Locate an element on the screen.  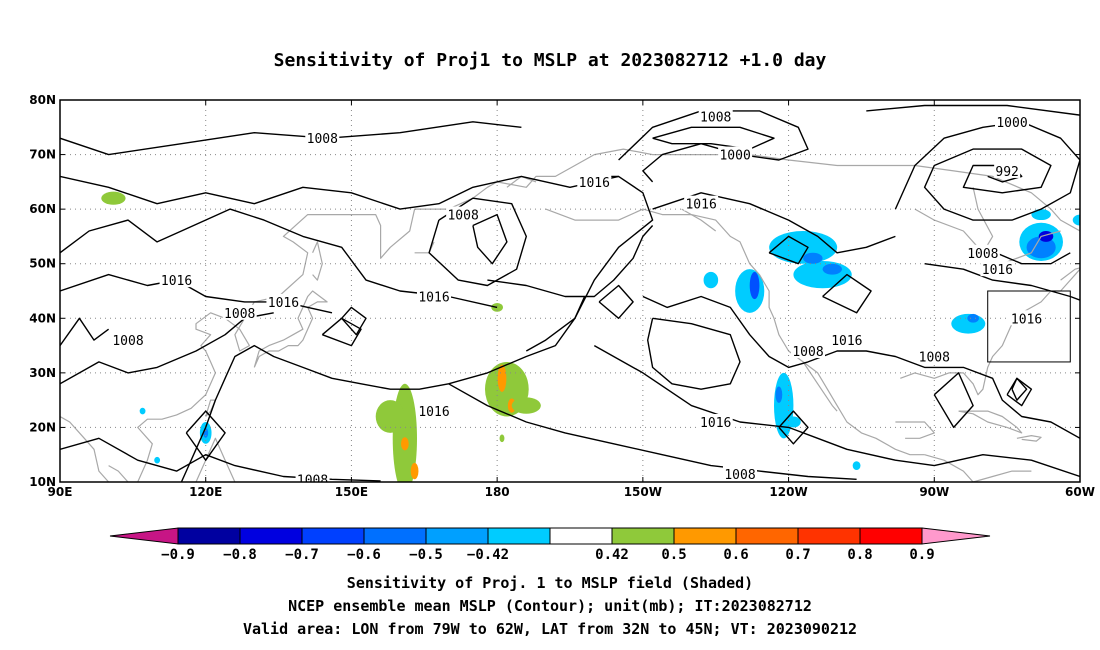
lat-tick-label: 70N is located at coordinates (42, 155).